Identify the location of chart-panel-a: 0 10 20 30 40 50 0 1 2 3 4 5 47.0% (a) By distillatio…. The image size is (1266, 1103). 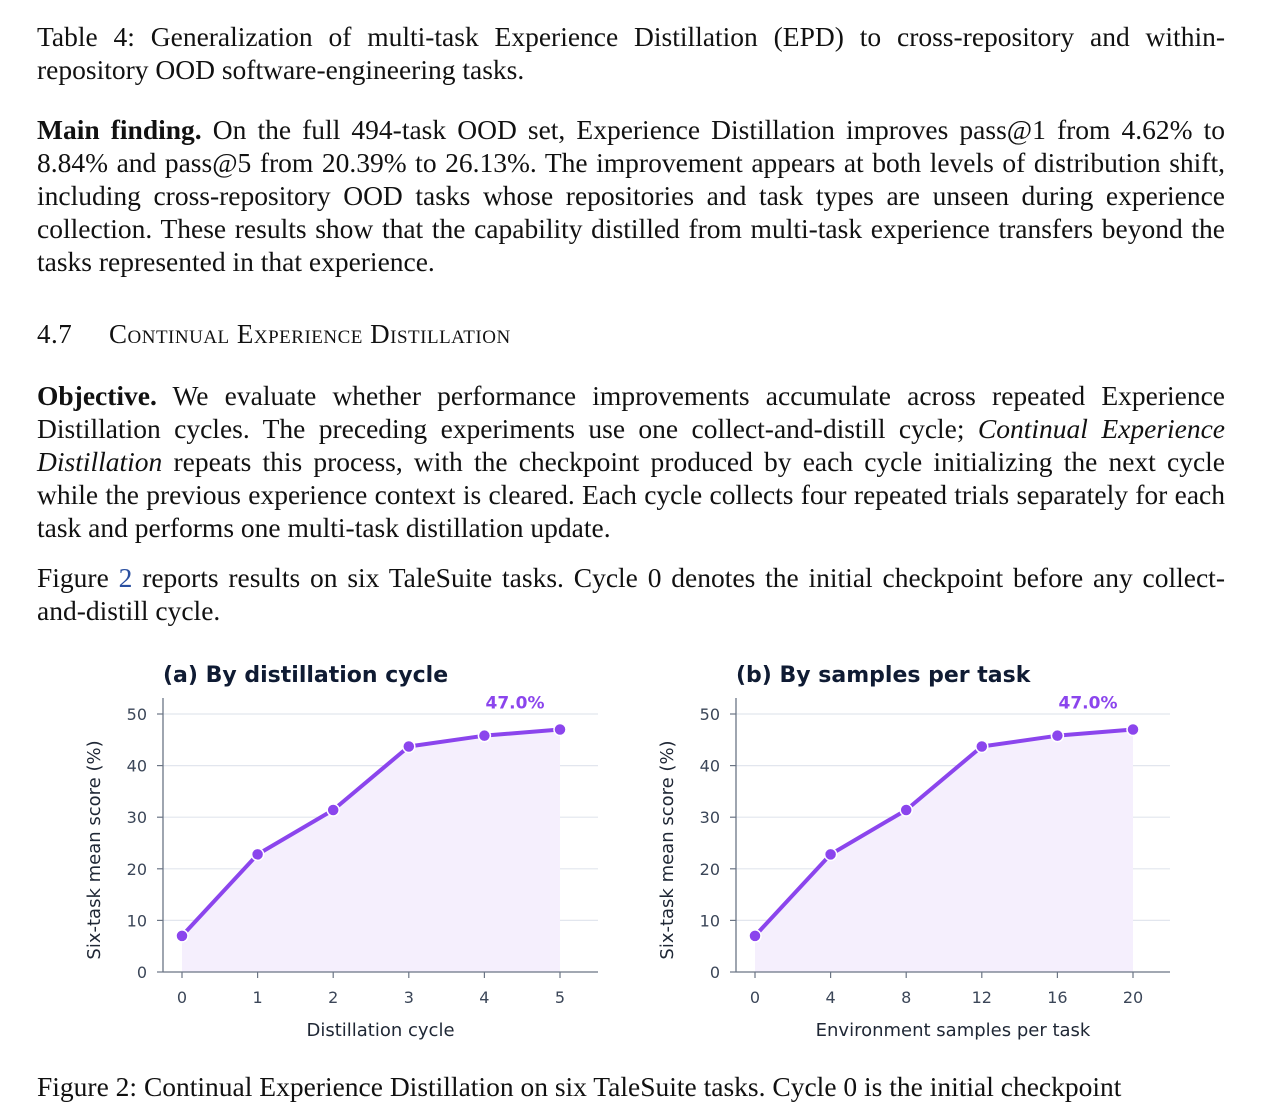
(341, 852).